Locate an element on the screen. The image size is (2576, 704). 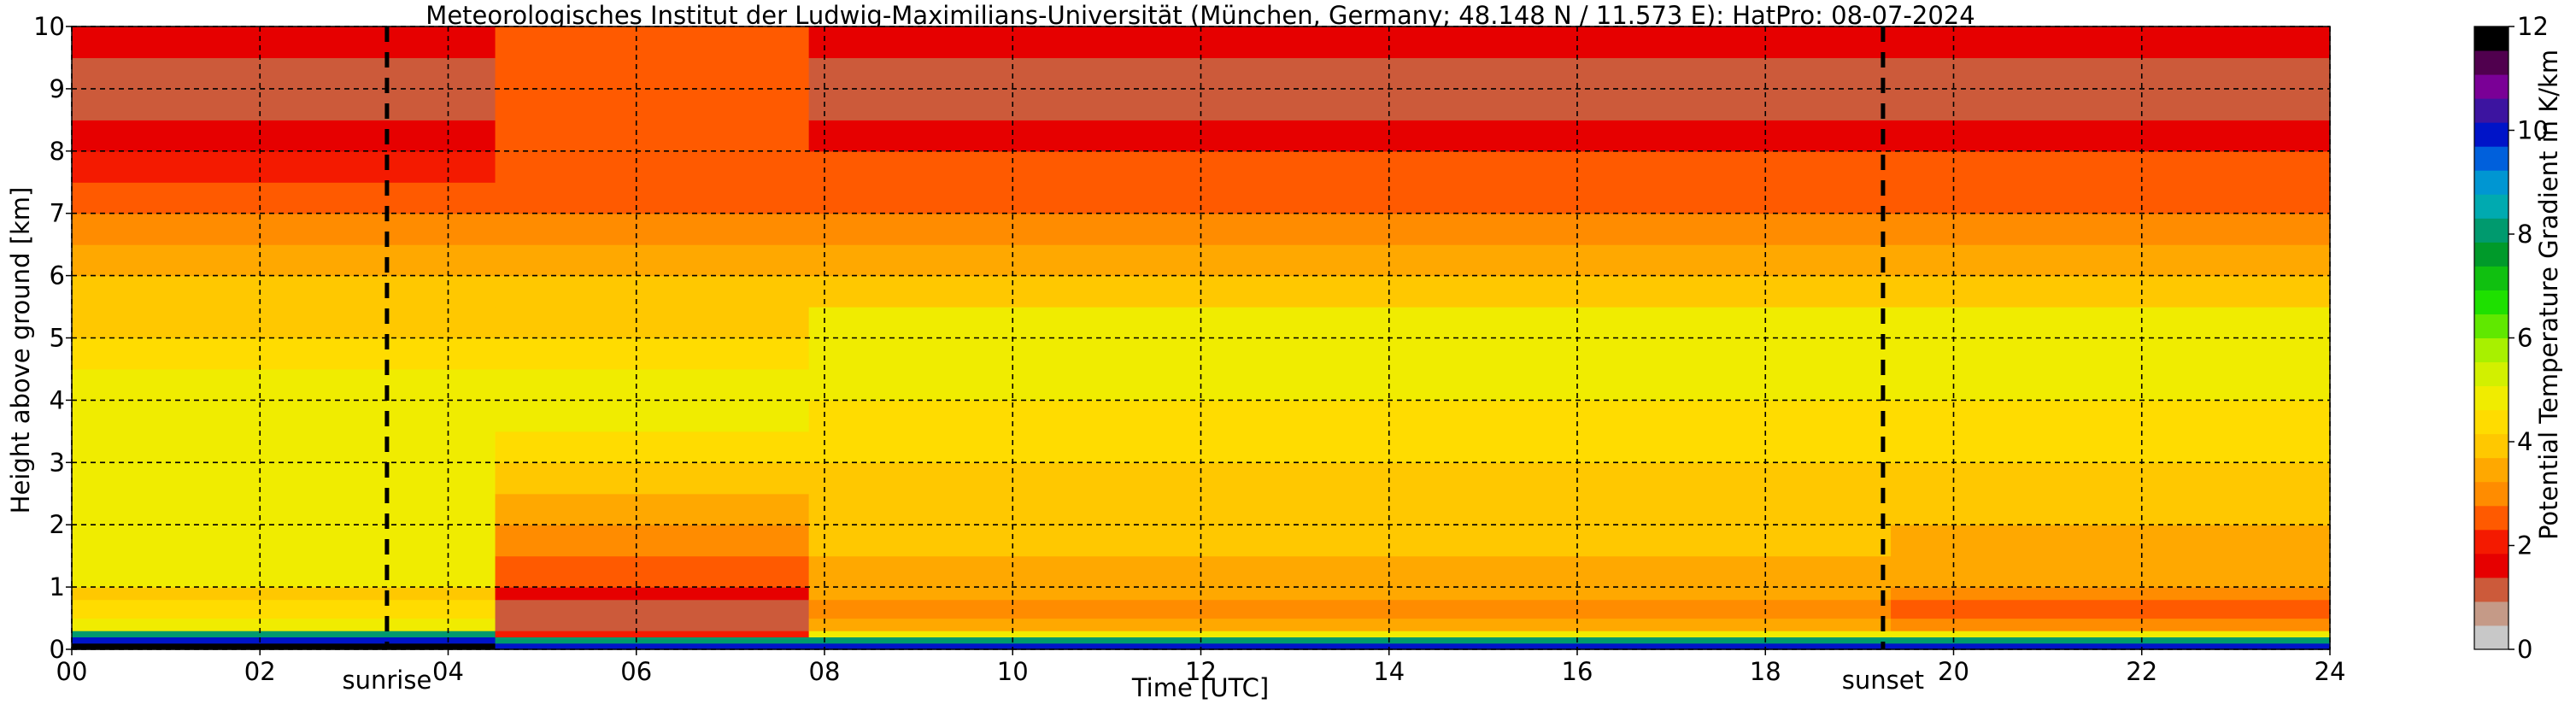
y-axis: 0 1 2 3 4 5 6 7 8 9 10 is located at coordinates (52, 338).